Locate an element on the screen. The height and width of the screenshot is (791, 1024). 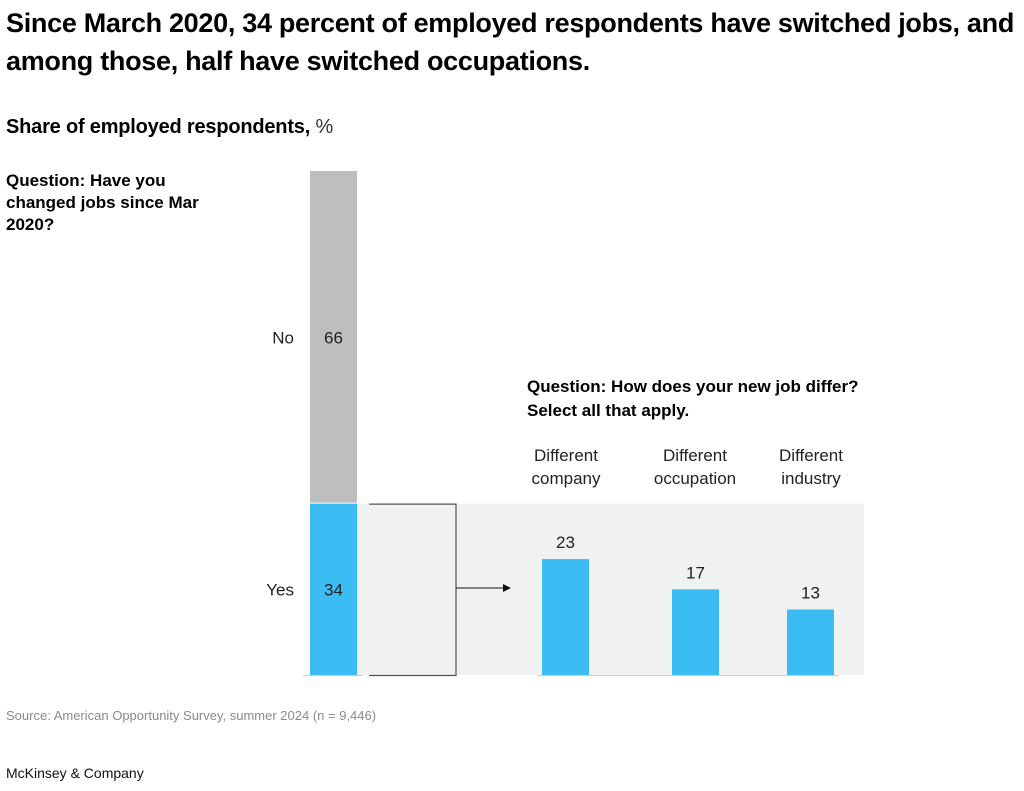
category-label-industry: Different industry is located at coordinates (811, 467).